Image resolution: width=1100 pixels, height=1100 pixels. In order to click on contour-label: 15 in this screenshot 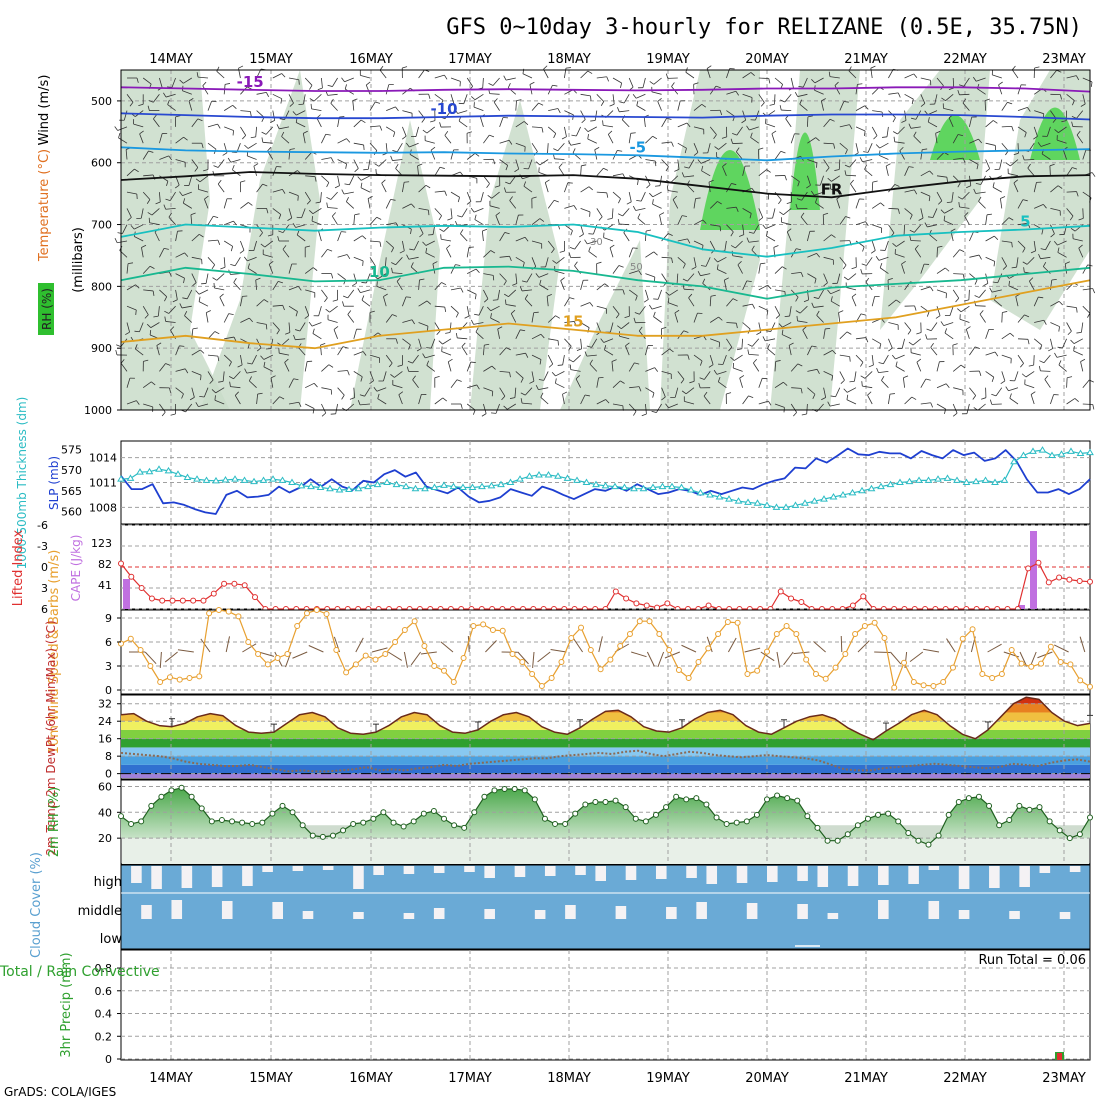, I will do `click(573, 322)`.